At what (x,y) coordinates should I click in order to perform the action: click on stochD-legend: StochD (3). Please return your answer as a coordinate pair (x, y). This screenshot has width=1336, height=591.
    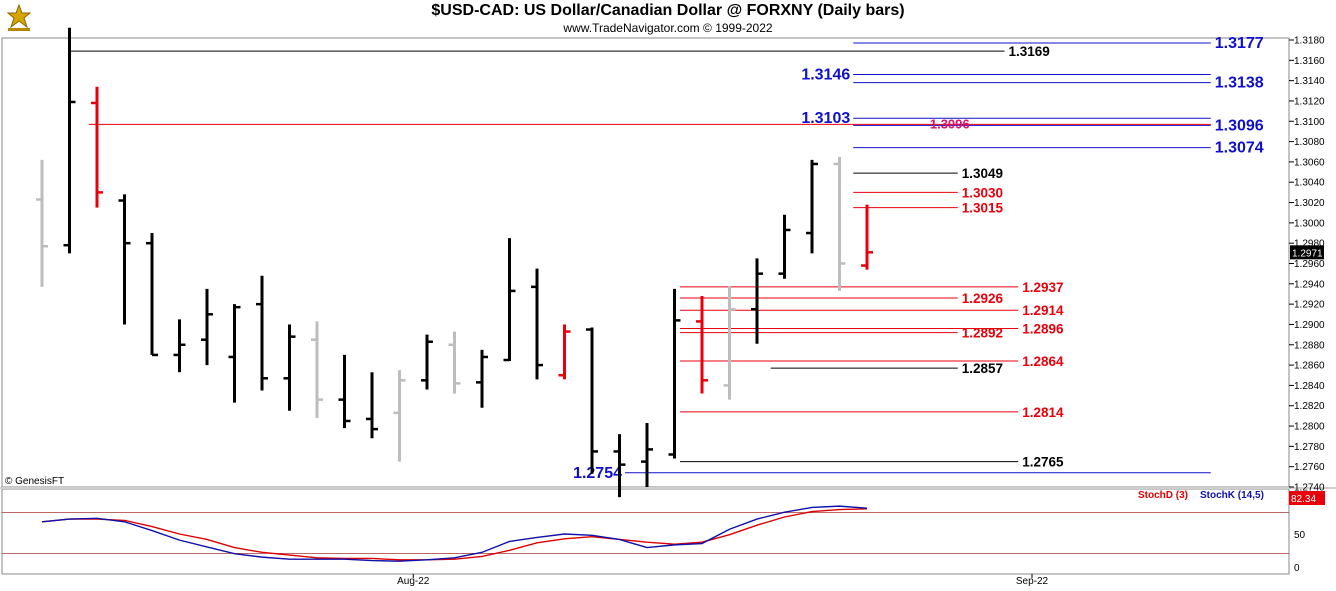
    Looking at the image, I should click on (1163, 495).